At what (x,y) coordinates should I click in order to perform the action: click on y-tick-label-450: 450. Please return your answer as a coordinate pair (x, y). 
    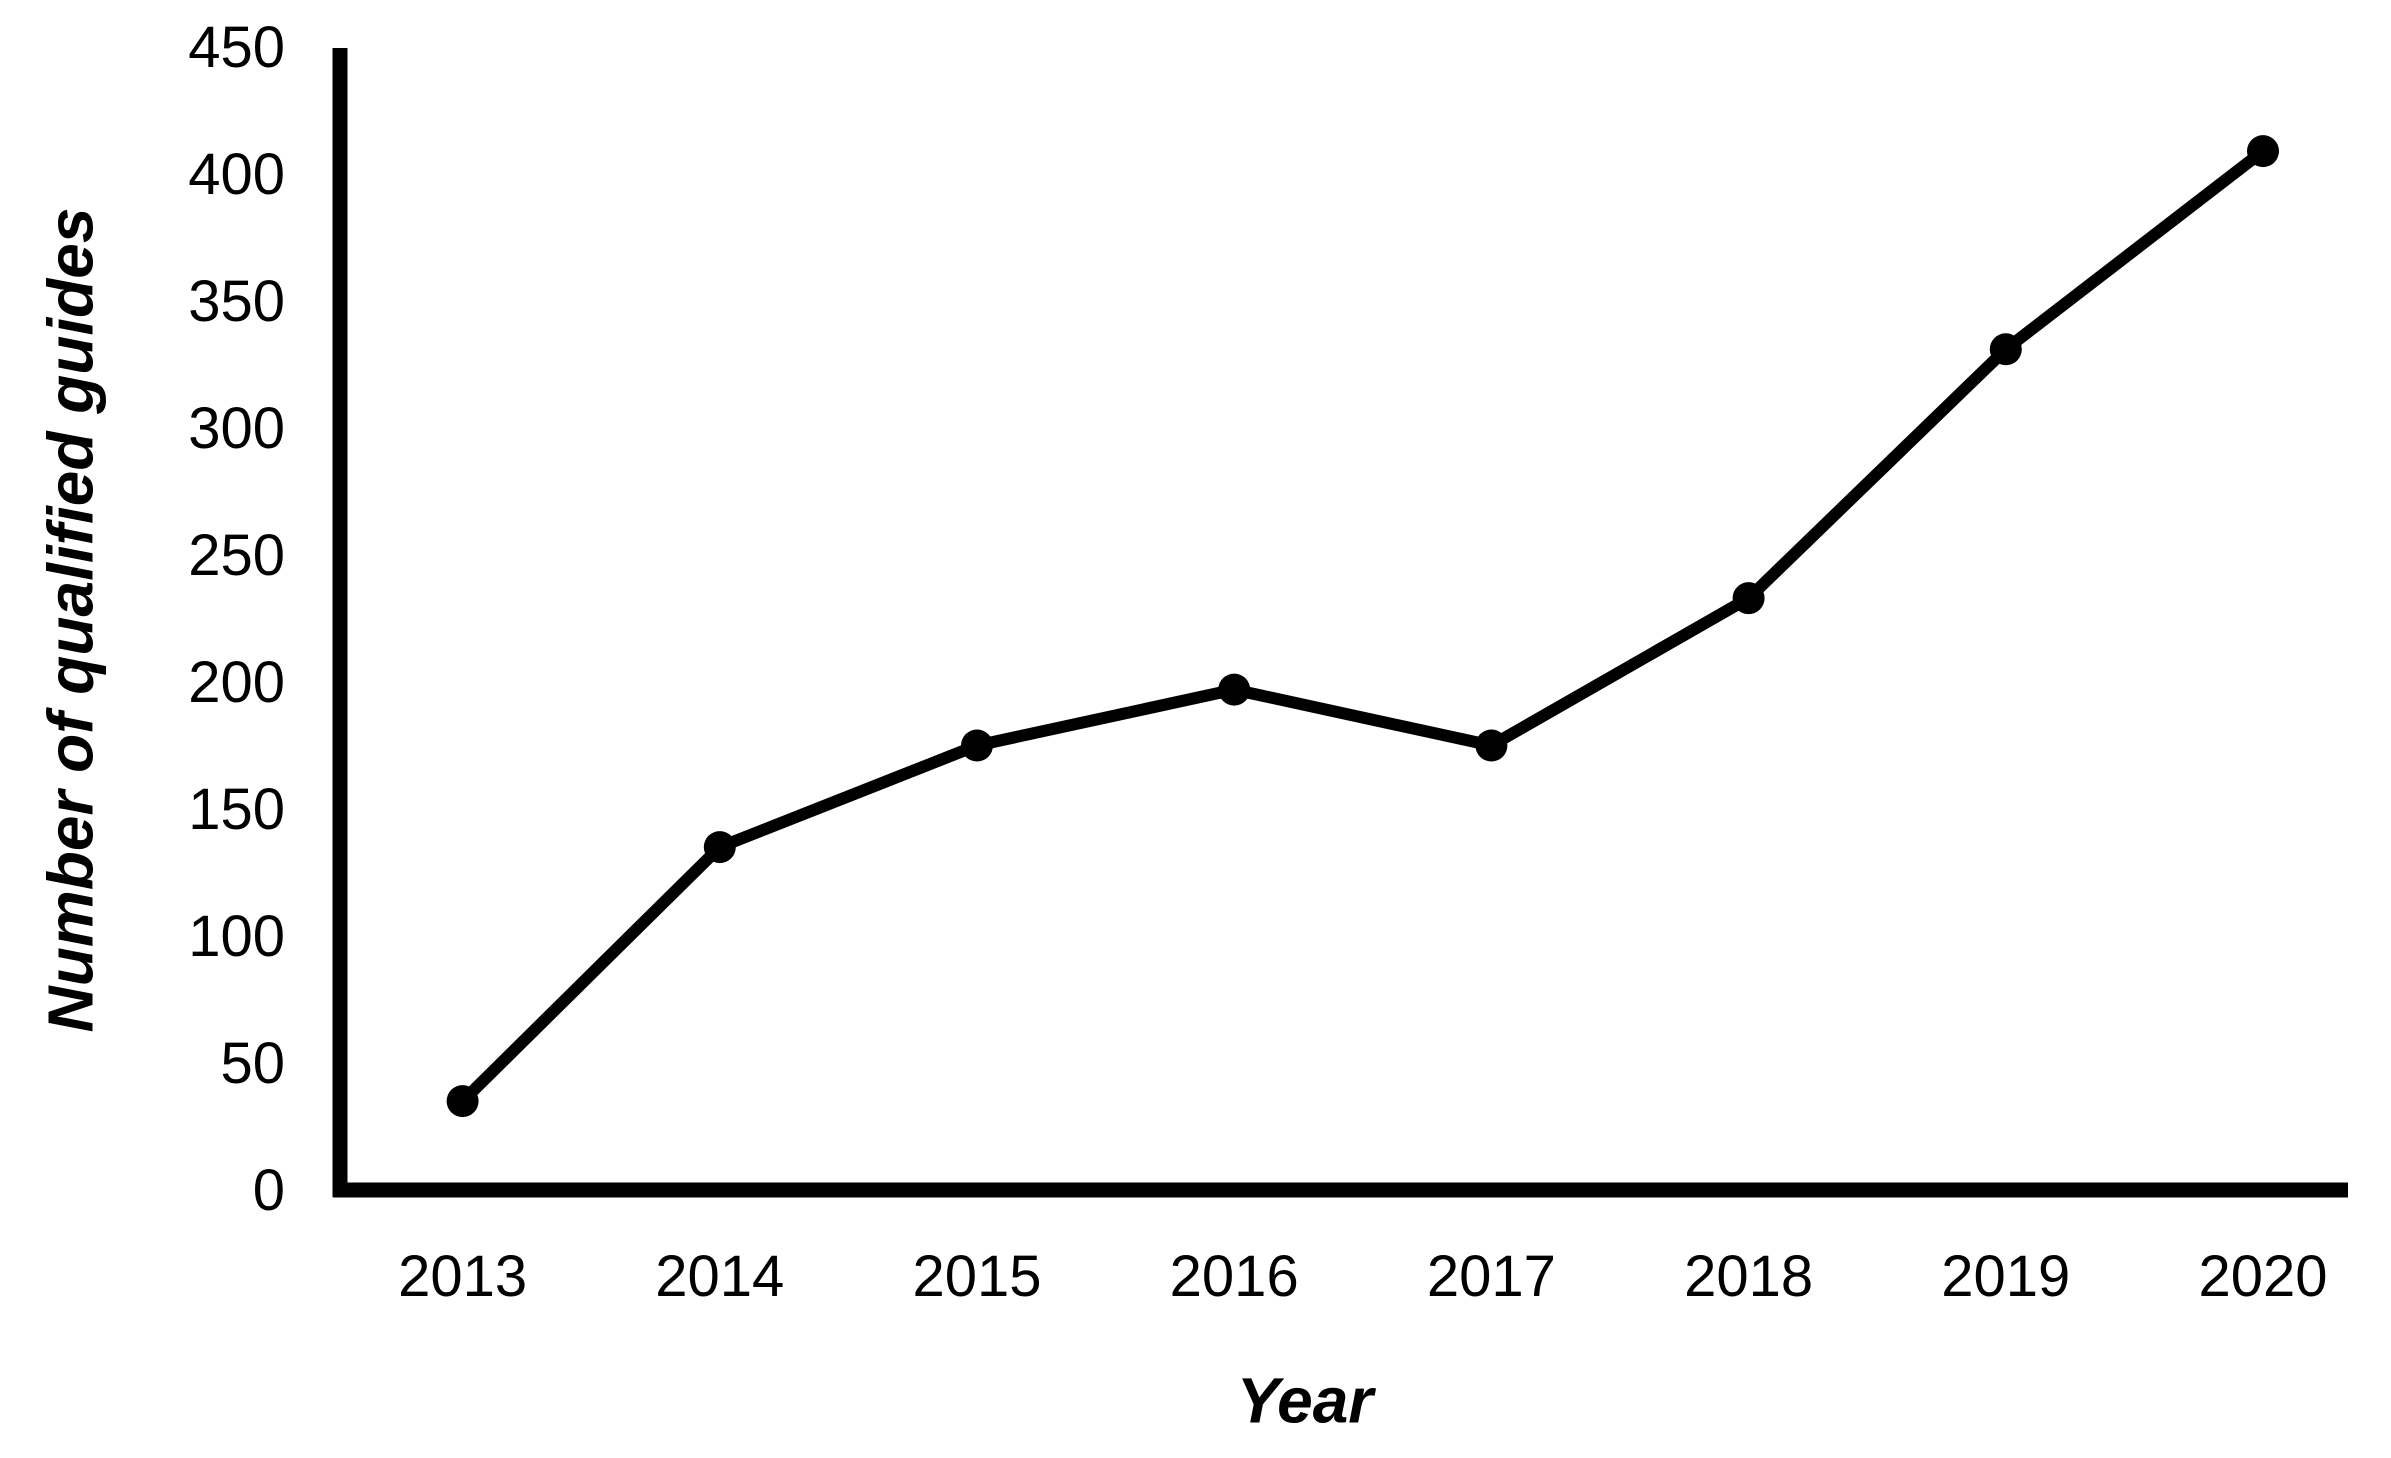
    Looking at the image, I should click on (236, 47).